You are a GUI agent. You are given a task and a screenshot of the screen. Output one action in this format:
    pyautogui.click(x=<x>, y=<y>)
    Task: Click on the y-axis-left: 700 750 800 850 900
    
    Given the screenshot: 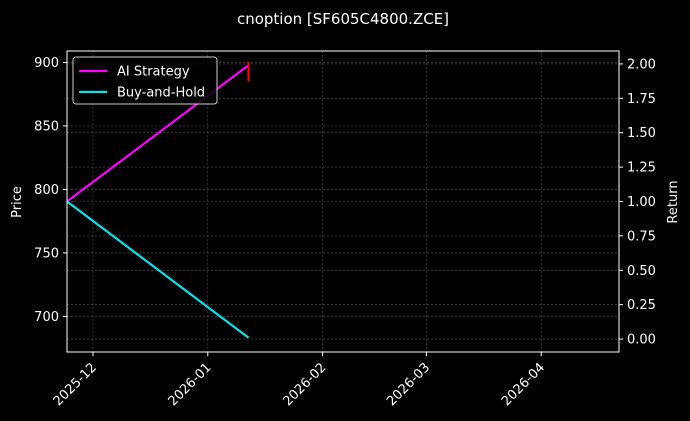 What is the action you would take?
    pyautogui.click(x=50, y=190)
    